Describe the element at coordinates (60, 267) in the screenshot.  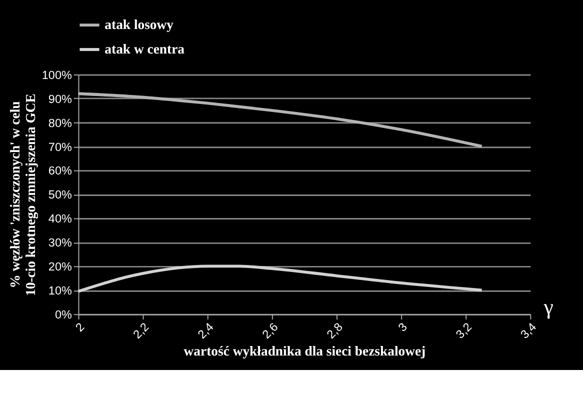
I see `y-tick-label: 20%` at that location.